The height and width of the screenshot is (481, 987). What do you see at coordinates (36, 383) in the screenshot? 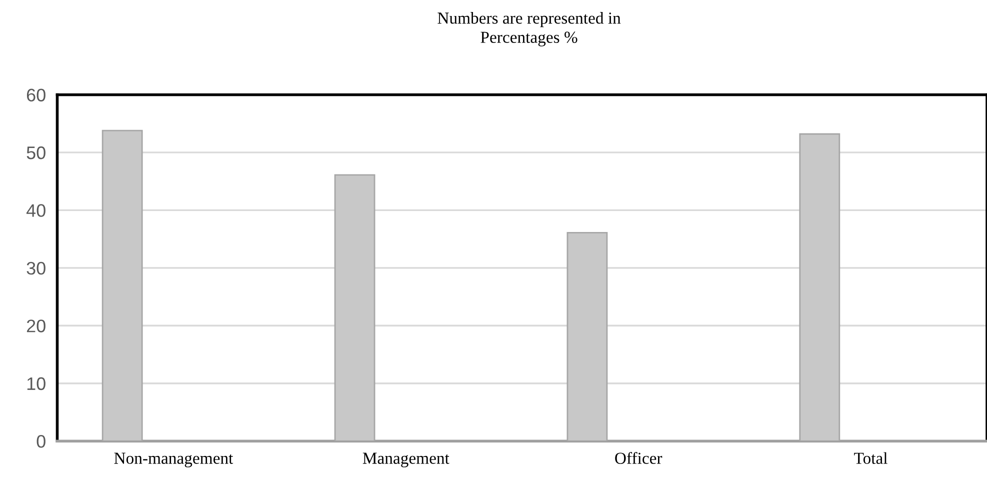
I see `y-tick-label: 10` at bounding box center [36, 383].